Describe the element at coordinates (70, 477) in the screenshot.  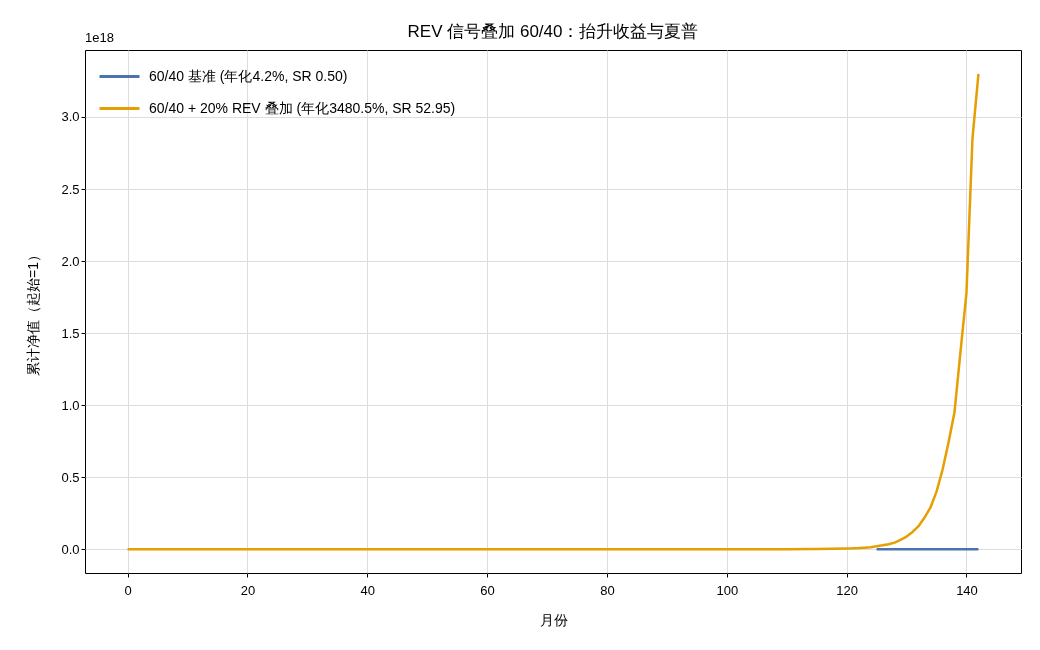
I see `y-tick-label: 0.5` at that location.